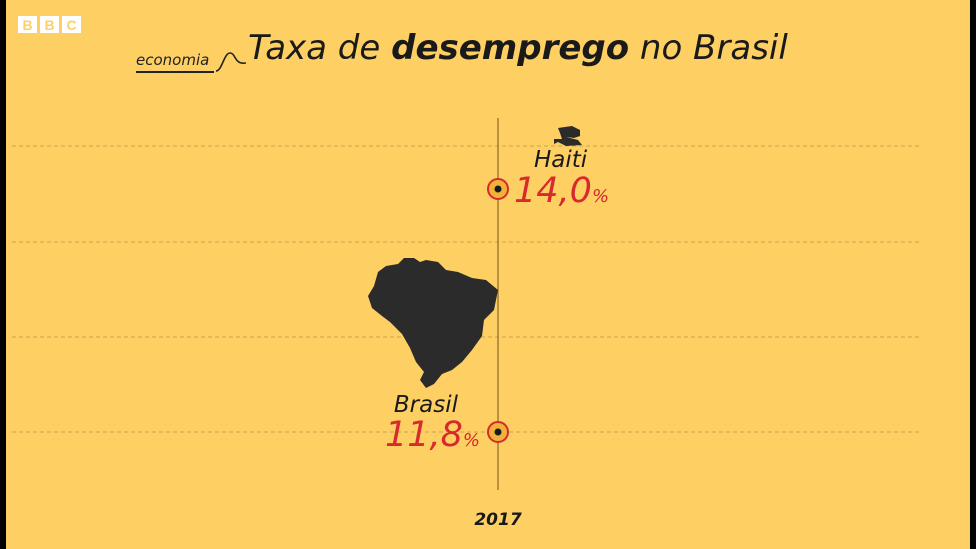 This screenshot has width=976, height=549. I want to click on data-value-label: 14,0%, so click(561, 191).